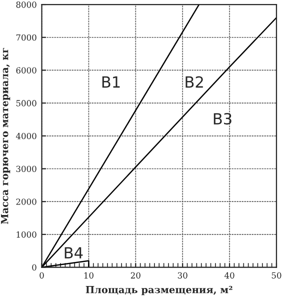 The image size is (288, 302). I want to click on y-tick-label: 8000, so click(26, 5).